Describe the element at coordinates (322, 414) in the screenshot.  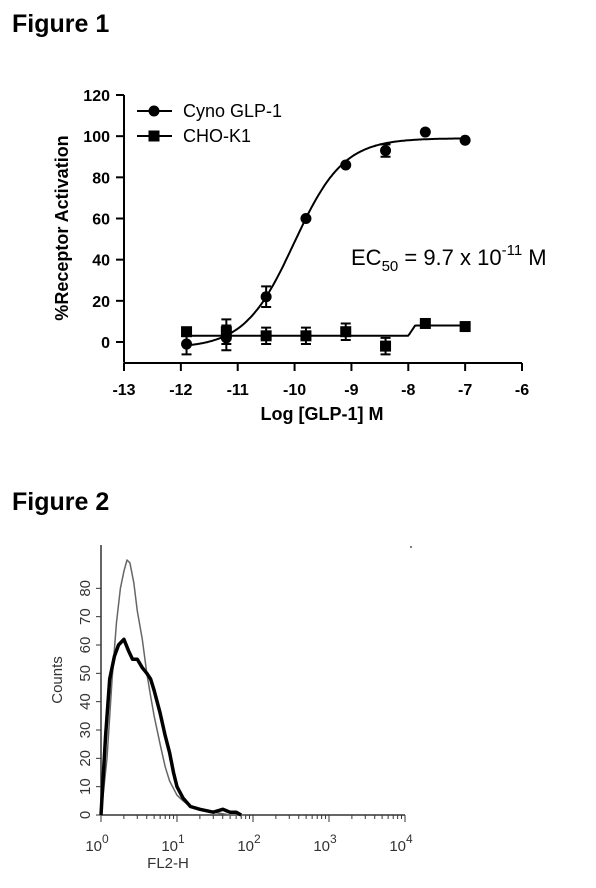
I see `x-axis-label: Log [GLP-1] M` at that location.